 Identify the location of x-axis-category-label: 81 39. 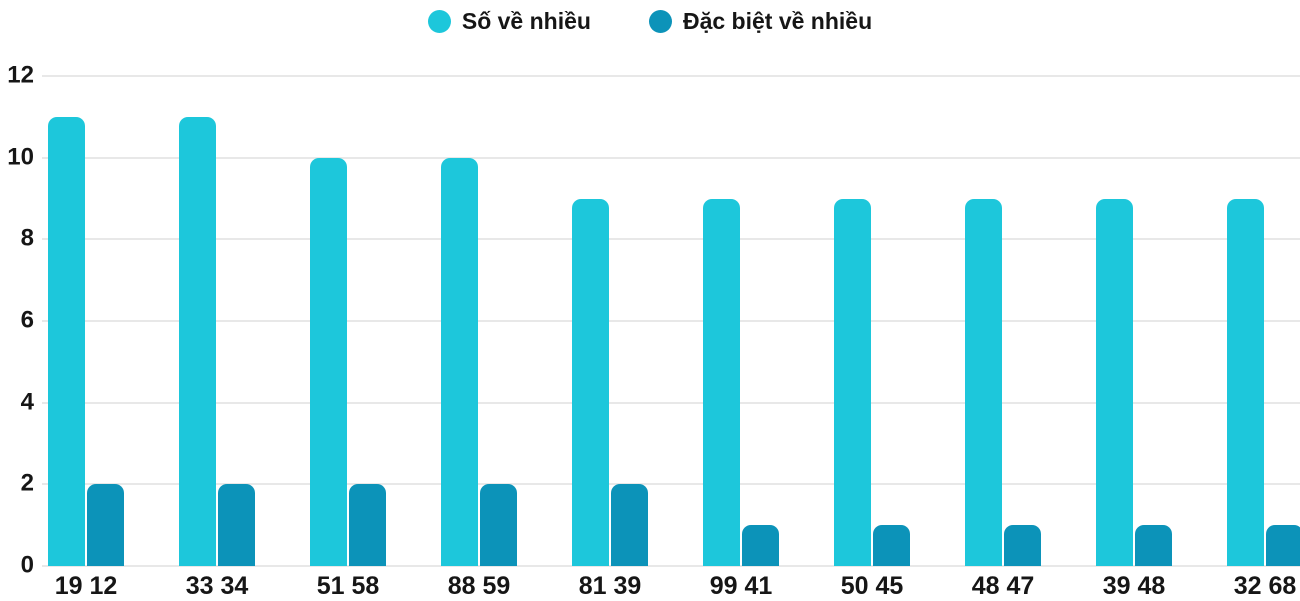
(610, 586).